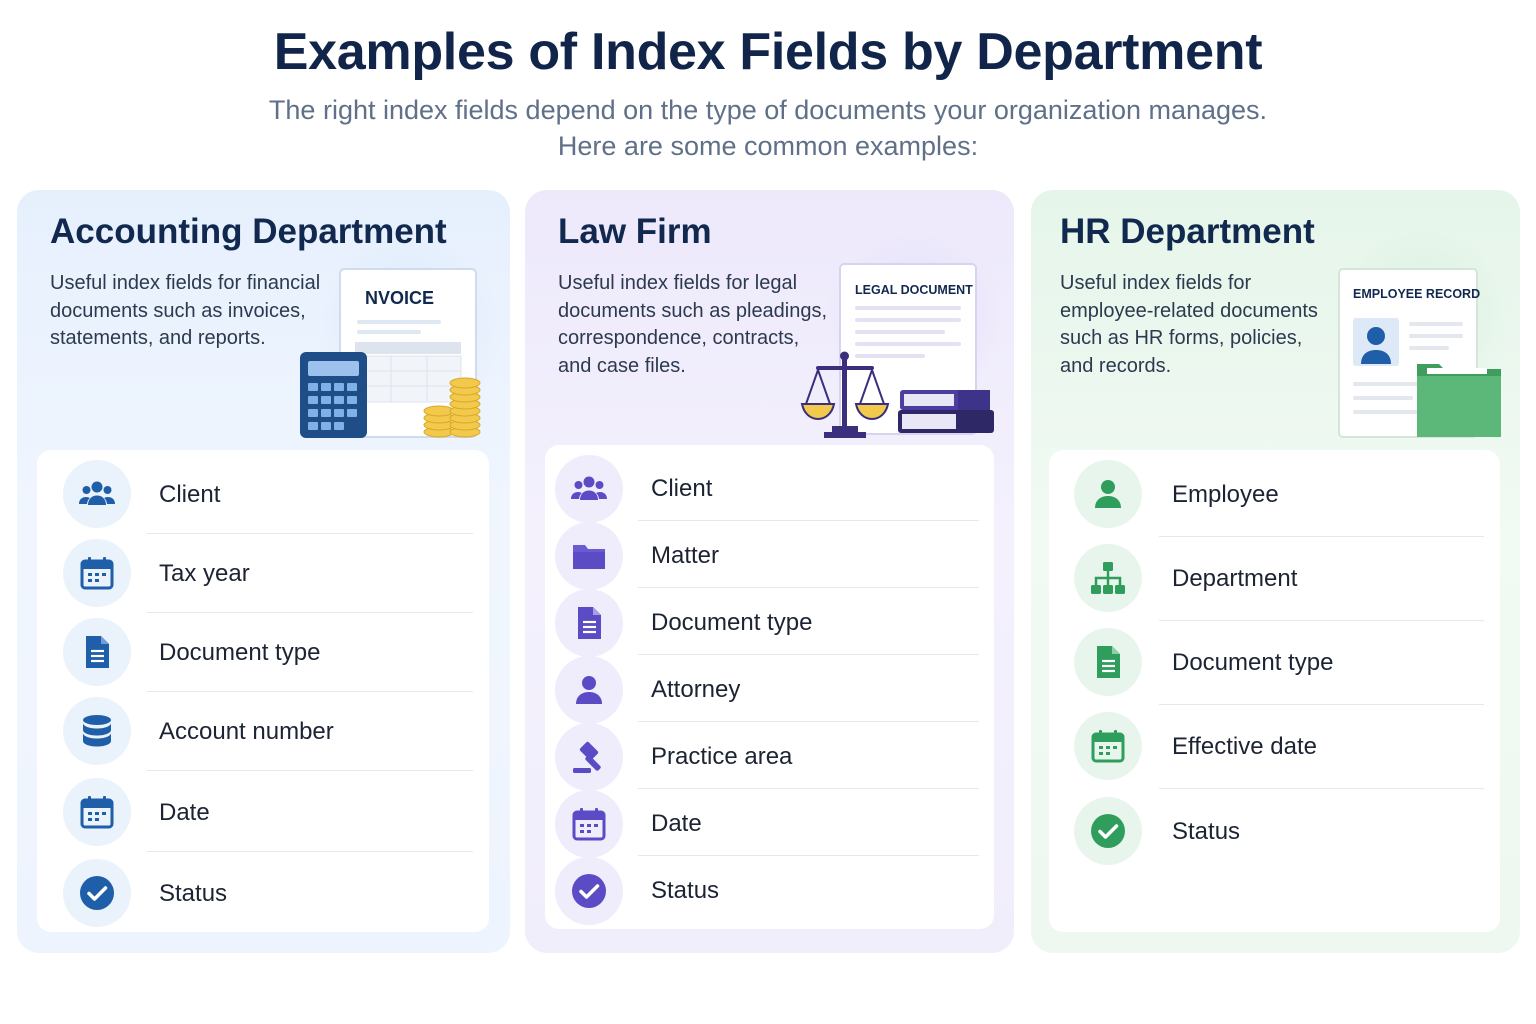 Image resolution: width=1536 pixels, height=1024 pixels. I want to click on field-row-attorney: Attorney, so click(769, 690).